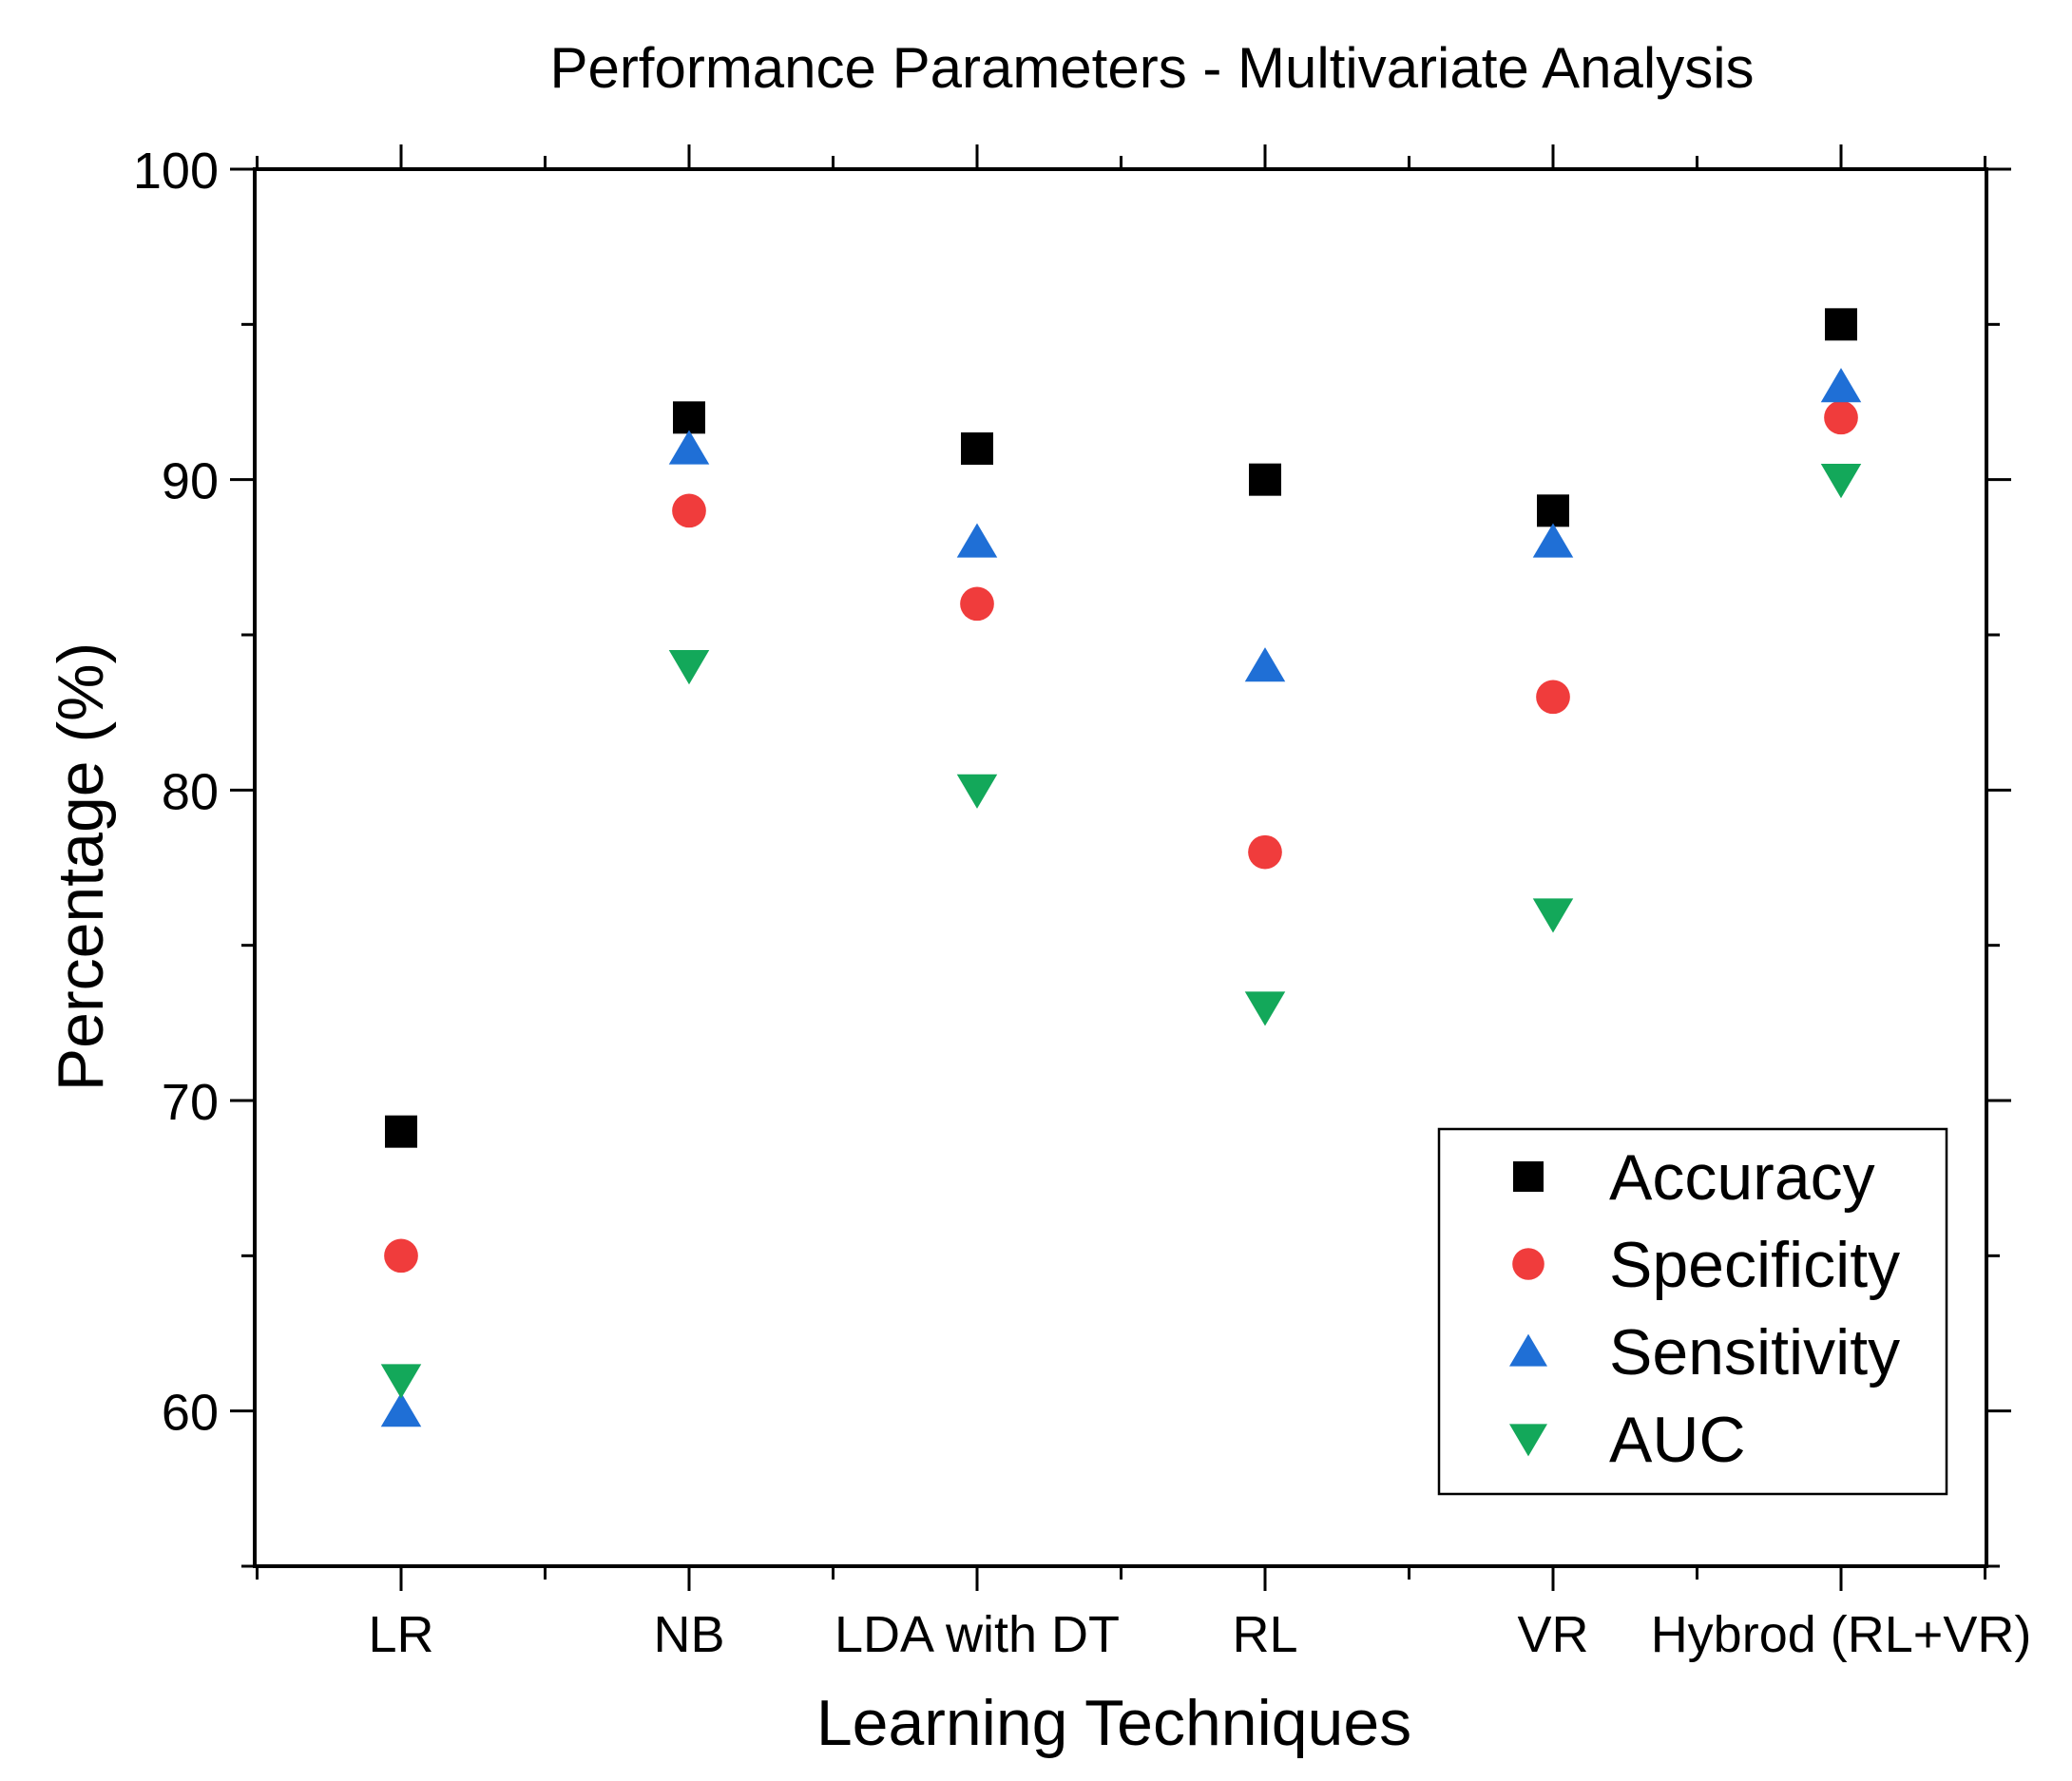 This screenshot has height=1781, width=2072. Describe the element at coordinates (689, 1634) in the screenshot. I see `x-tick-label: NB` at that location.